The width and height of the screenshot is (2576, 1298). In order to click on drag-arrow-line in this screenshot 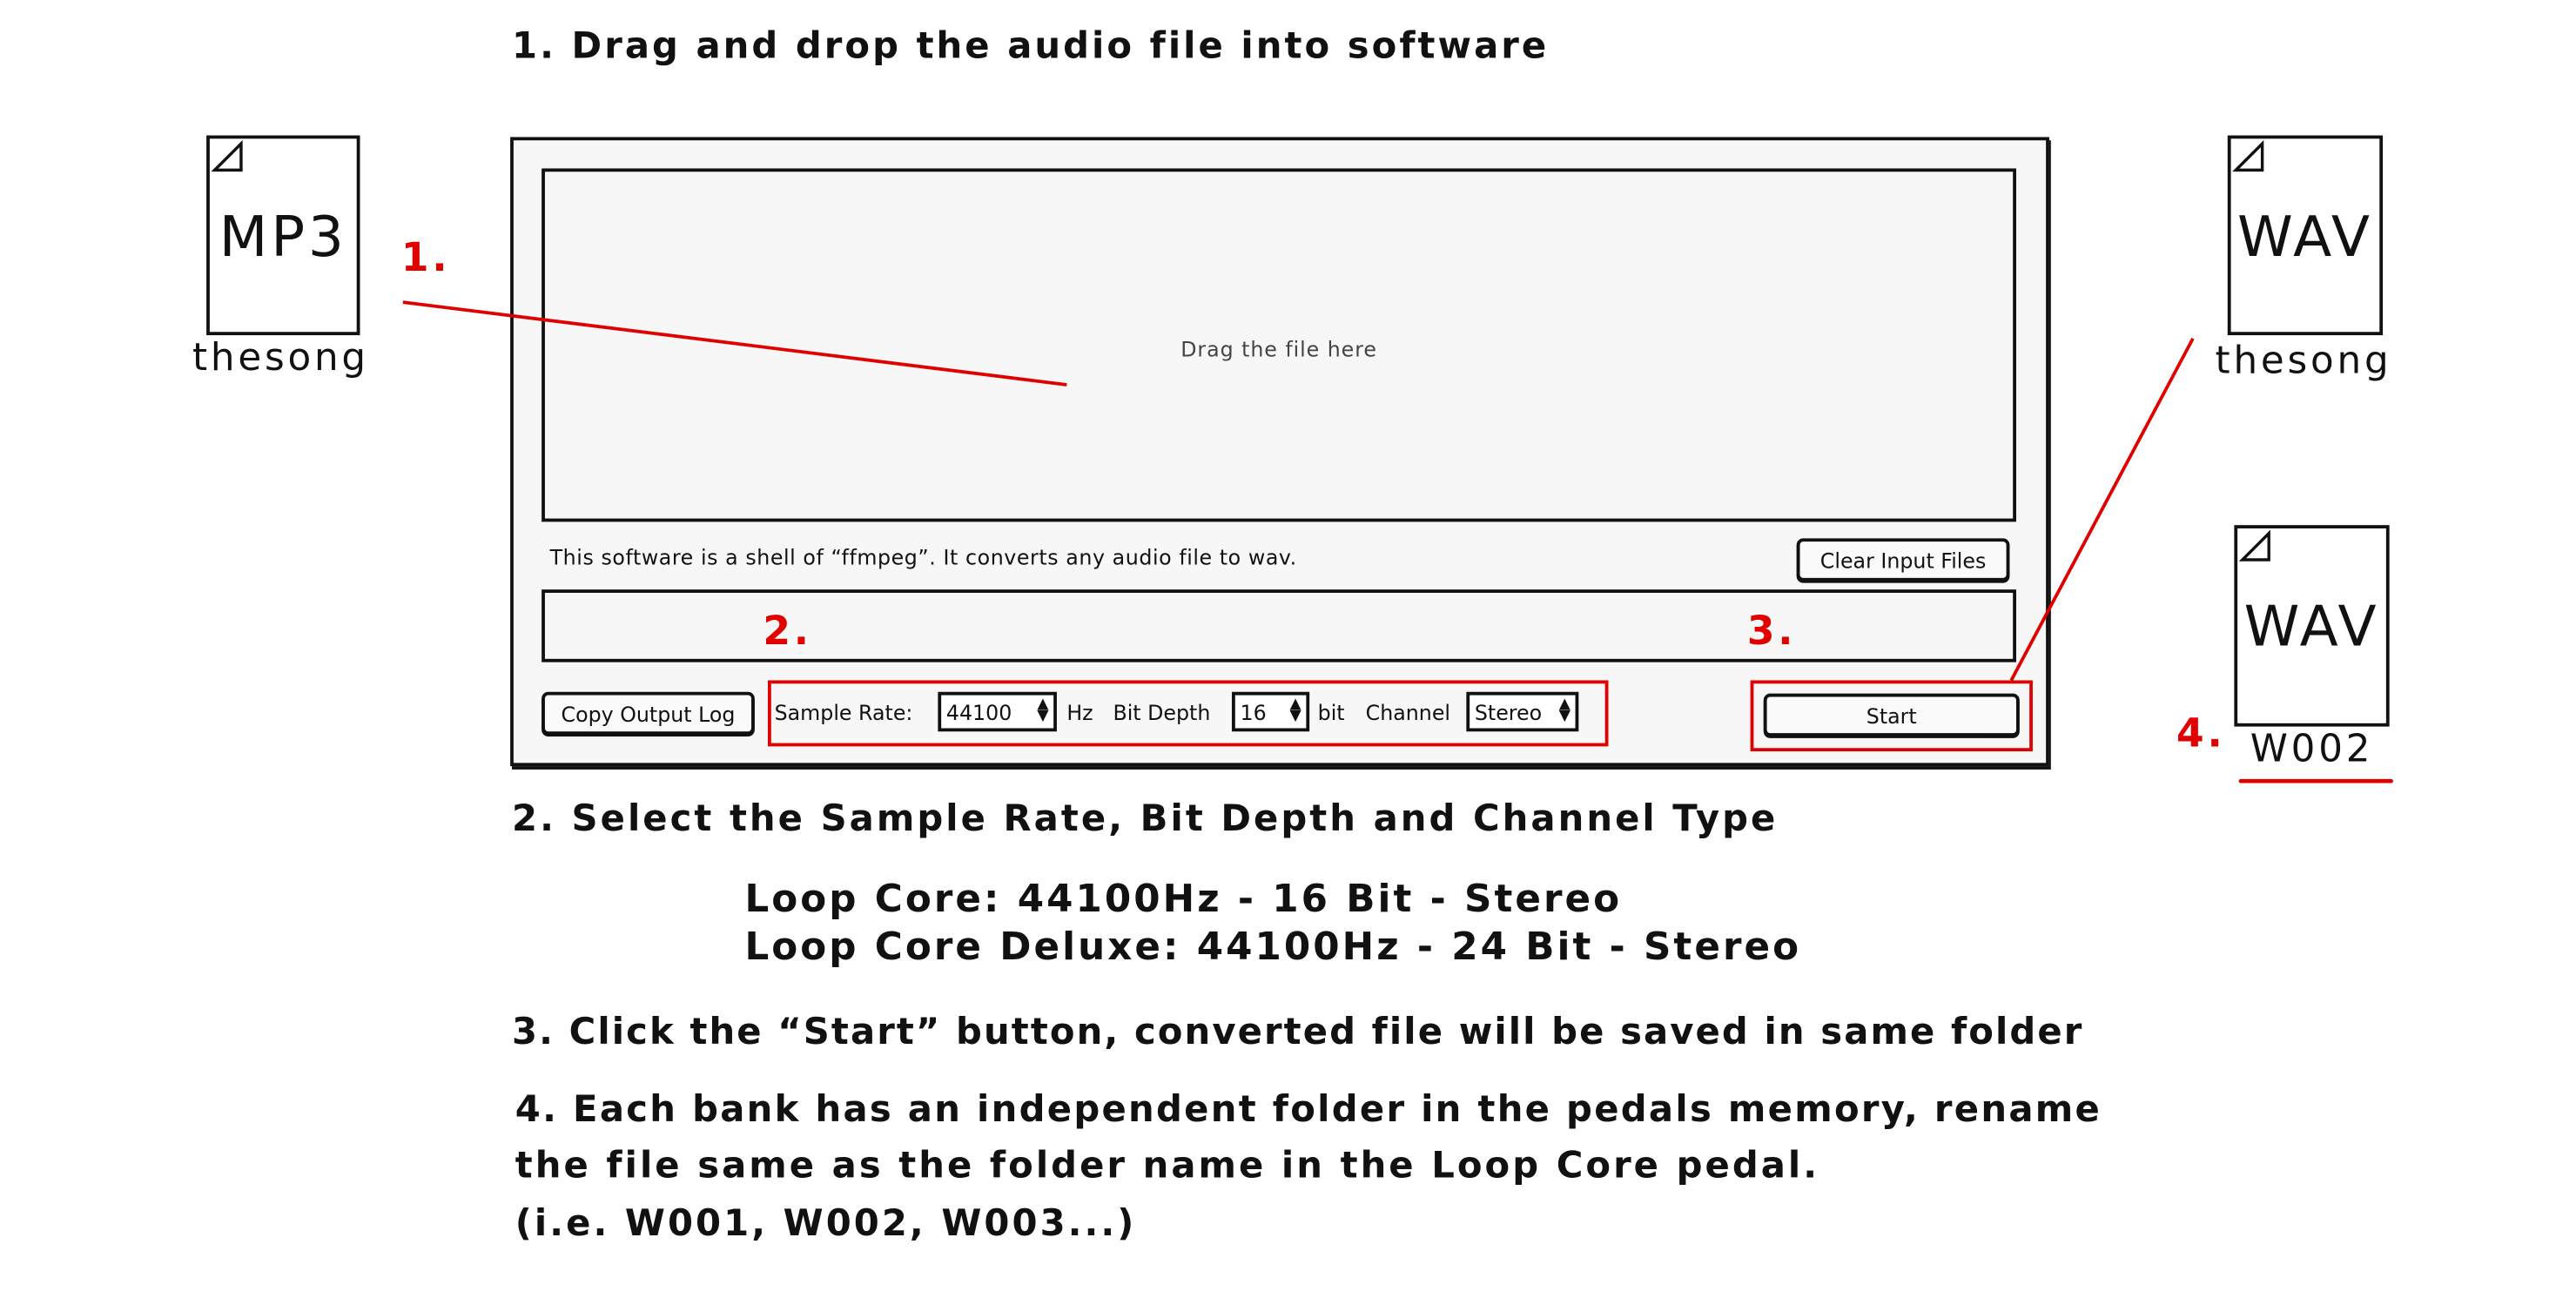, I will do `click(734, 343)`.